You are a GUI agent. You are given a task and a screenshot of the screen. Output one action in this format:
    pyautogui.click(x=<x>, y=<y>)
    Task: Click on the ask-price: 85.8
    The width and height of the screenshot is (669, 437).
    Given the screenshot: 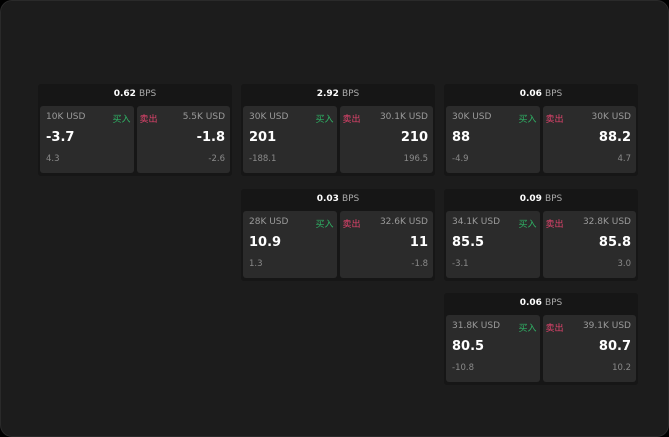 What is the action you would take?
    pyautogui.click(x=614, y=242)
    